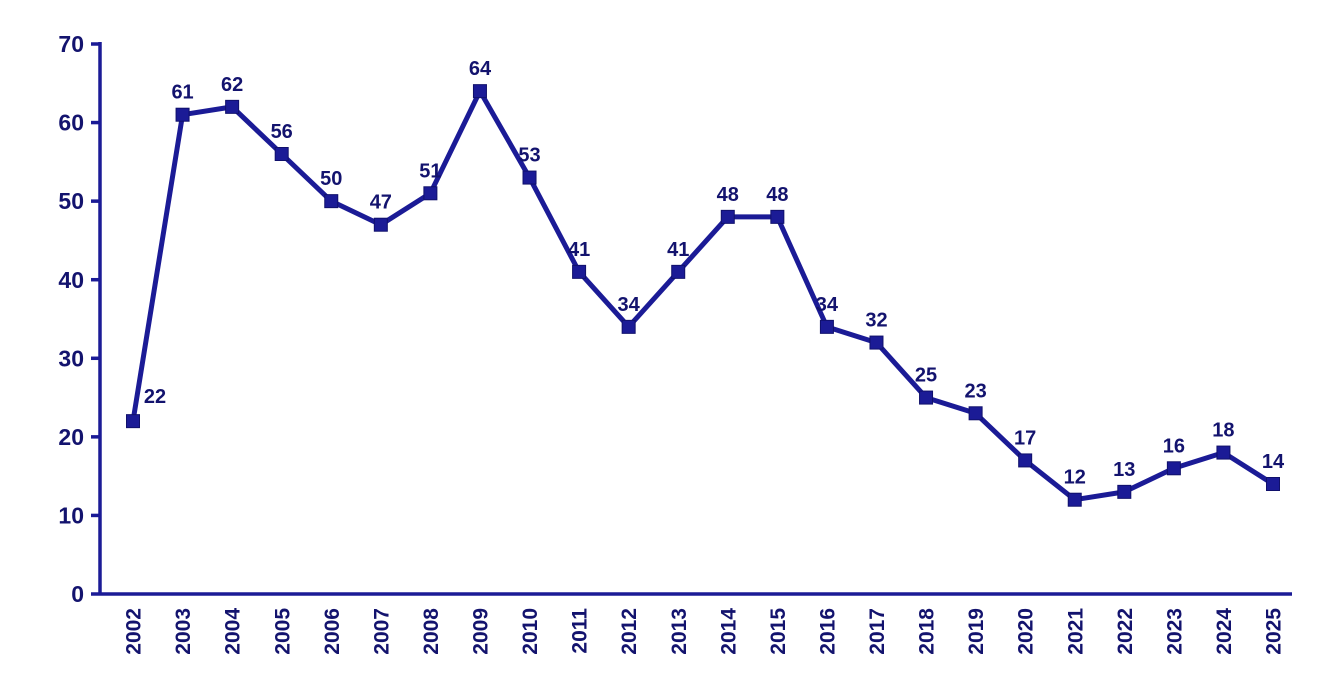  What do you see at coordinates (778, 631) in the screenshot?
I see `x-tick-label: 2015` at bounding box center [778, 631].